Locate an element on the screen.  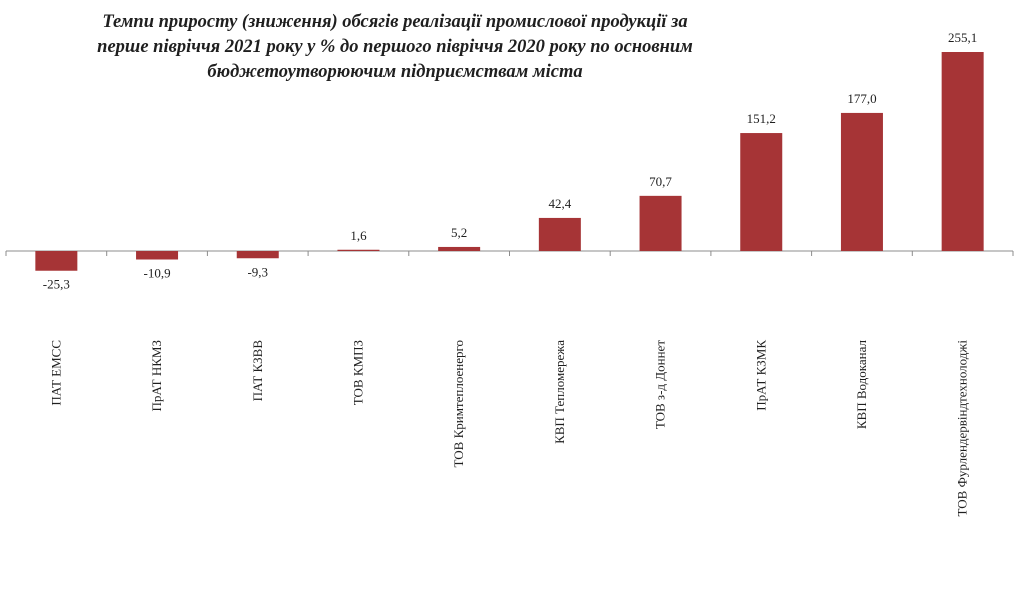
data-label: -9,3 is located at coordinates (257, 271).